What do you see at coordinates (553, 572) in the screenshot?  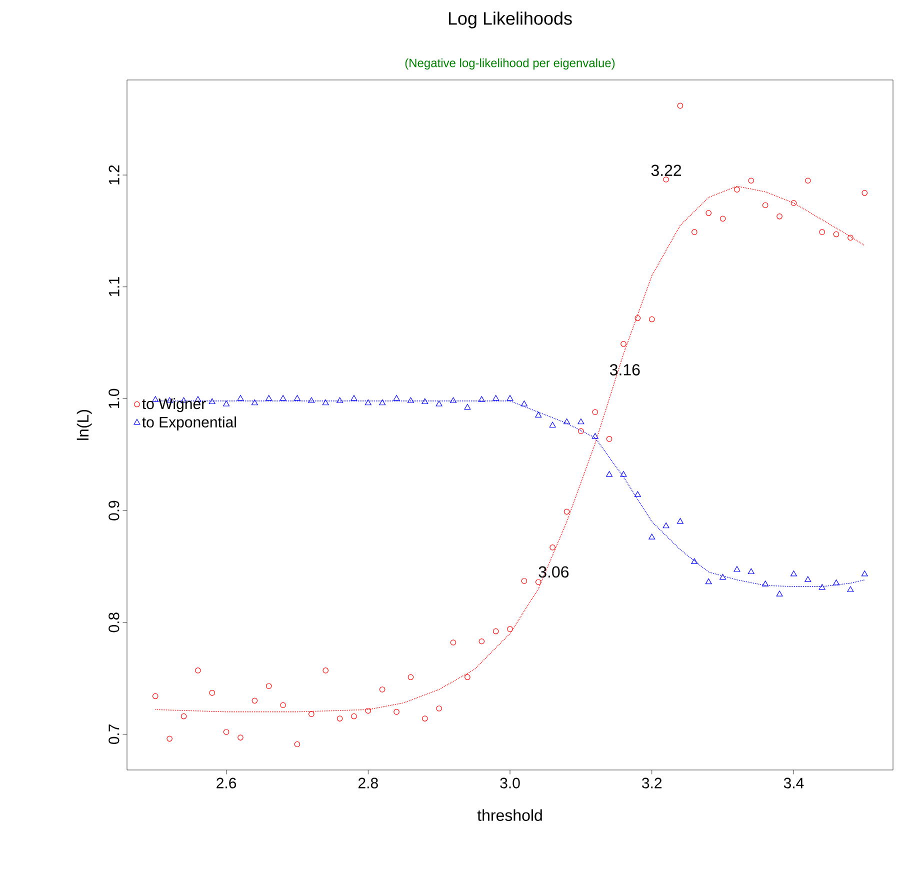 I see `annotation: 3.06` at bounding box center [553, 572].